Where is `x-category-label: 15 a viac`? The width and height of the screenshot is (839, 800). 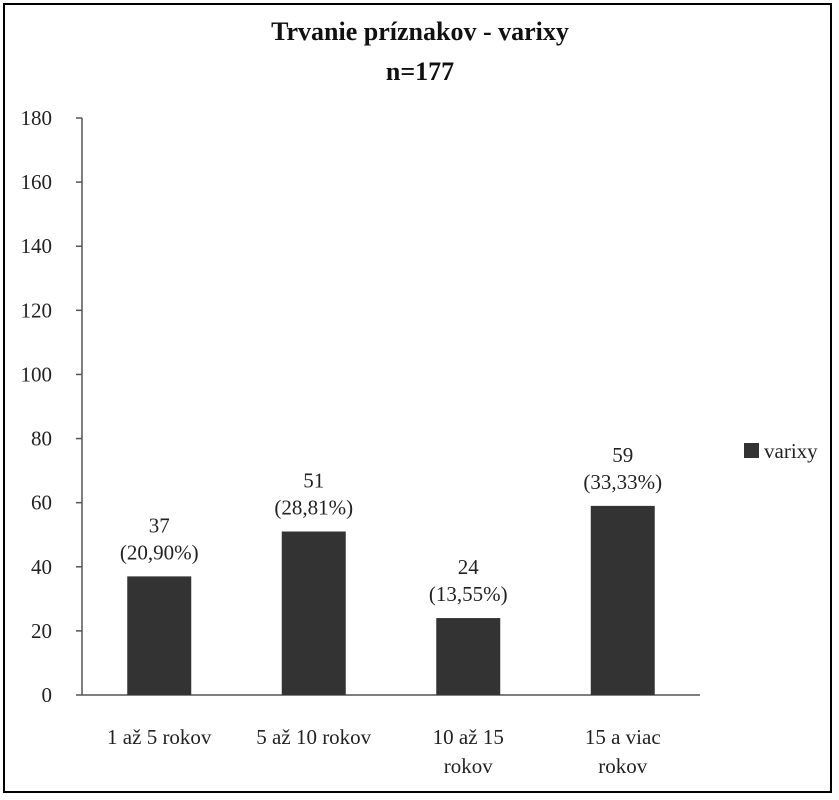 x-category-label: 15 a viac is located at coordinates (623, 737).